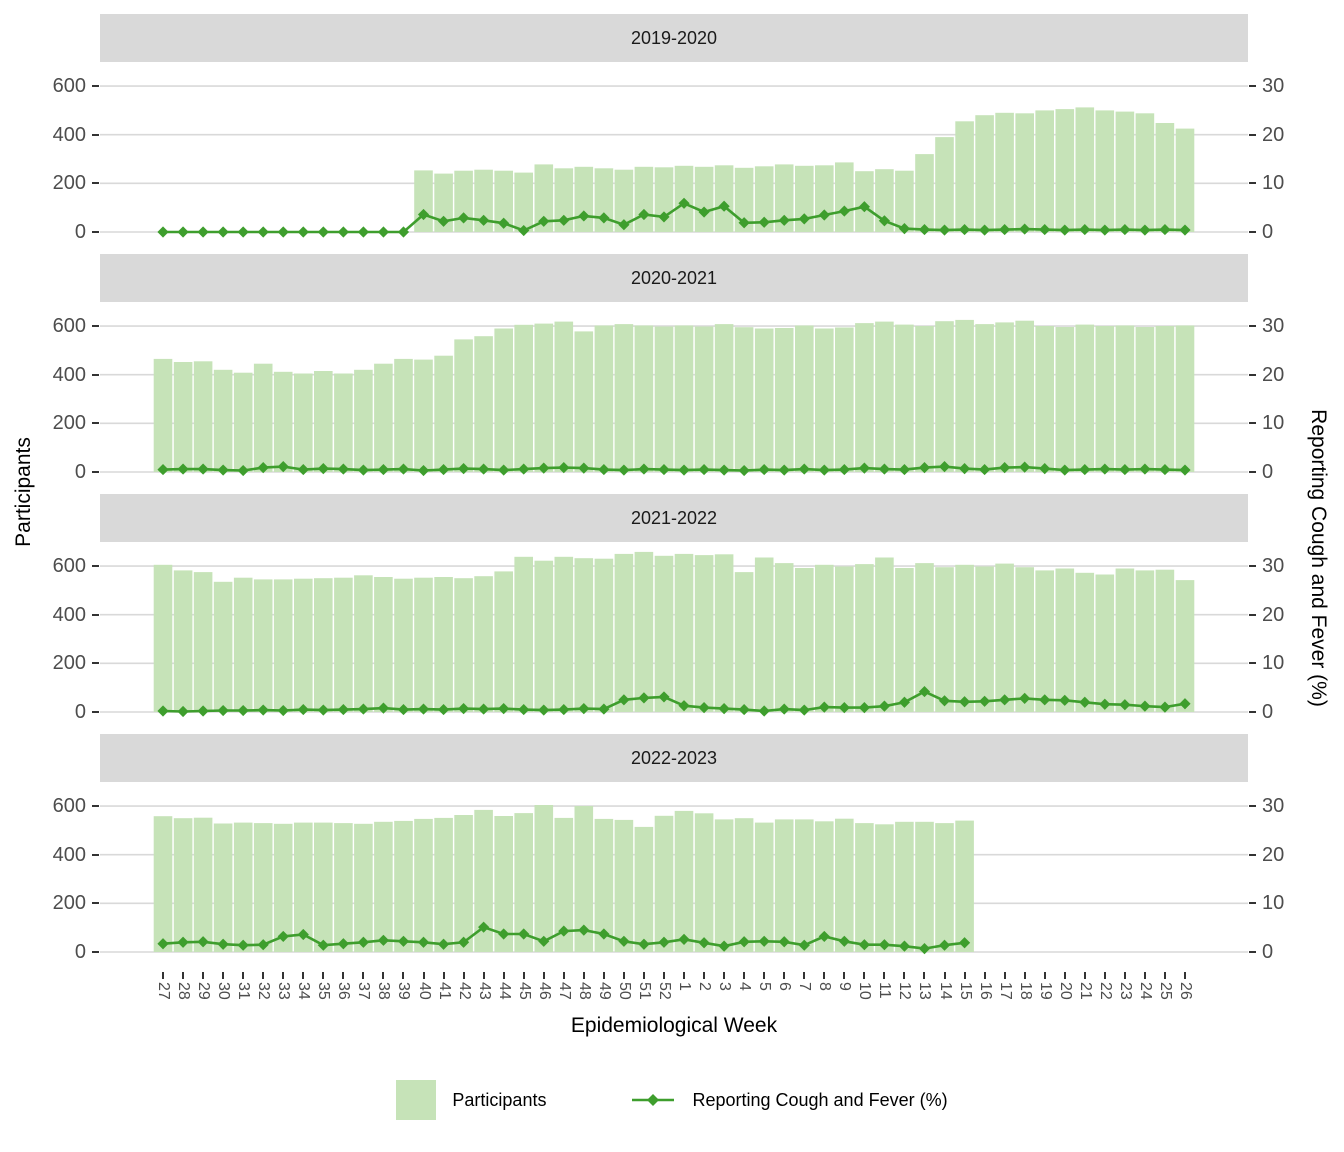  Describe the element at coordinates (69, 903) in the screenshot. I see `left-tick-label: 200` at that location.